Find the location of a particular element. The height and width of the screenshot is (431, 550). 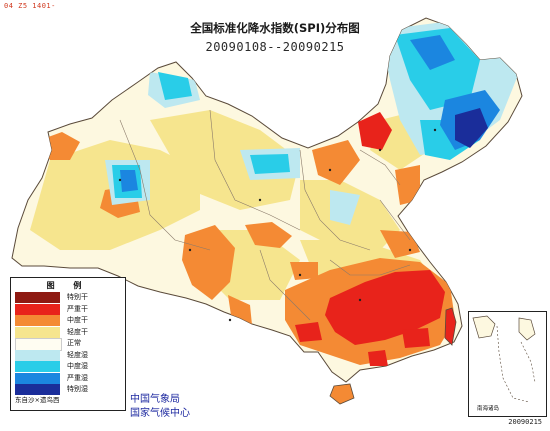

legend-row: 严重湿 is located at coordinates (69, 378).